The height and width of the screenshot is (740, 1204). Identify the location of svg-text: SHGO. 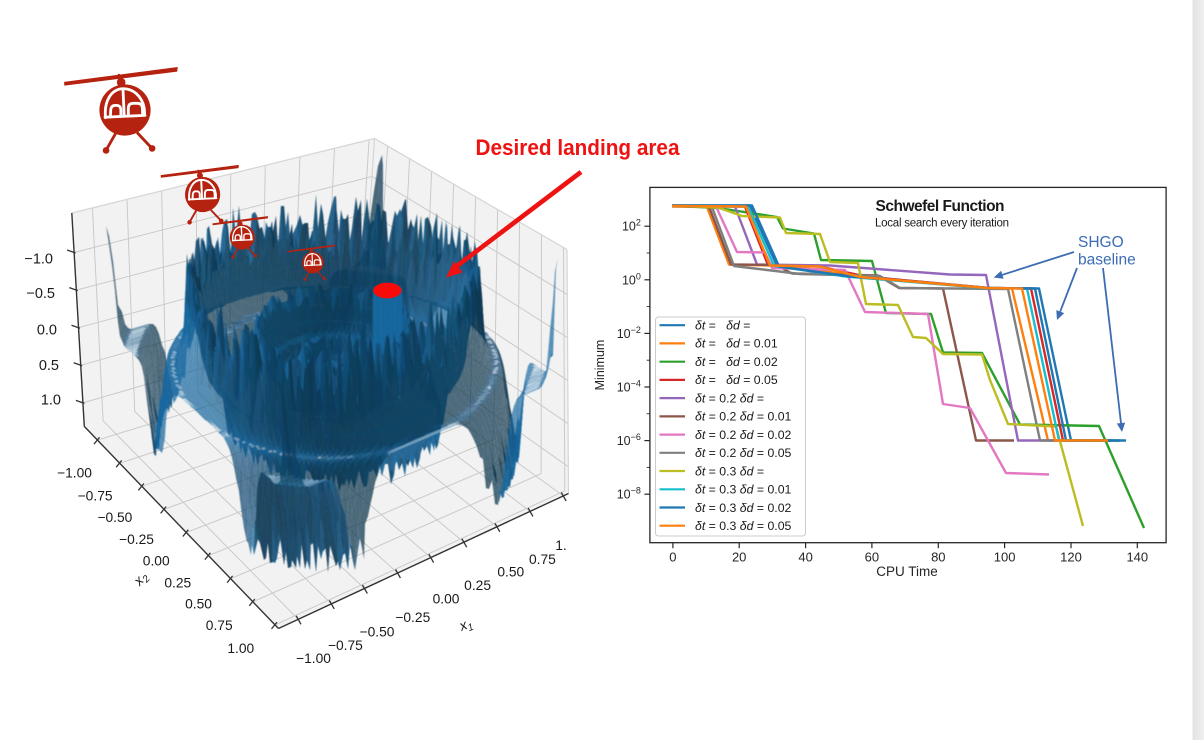
(1101, 242).